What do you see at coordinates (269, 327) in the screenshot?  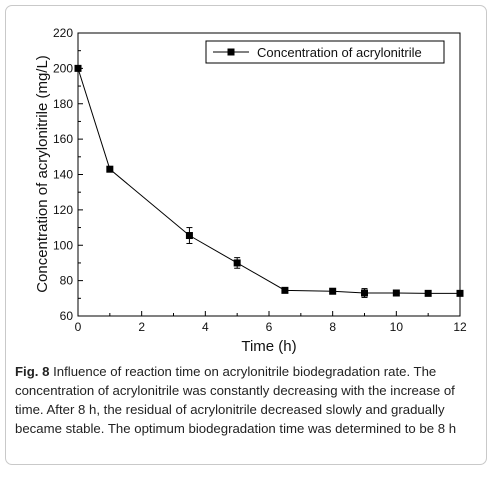 I see `x-tick-label: 6` at bounding box center [269, 327].